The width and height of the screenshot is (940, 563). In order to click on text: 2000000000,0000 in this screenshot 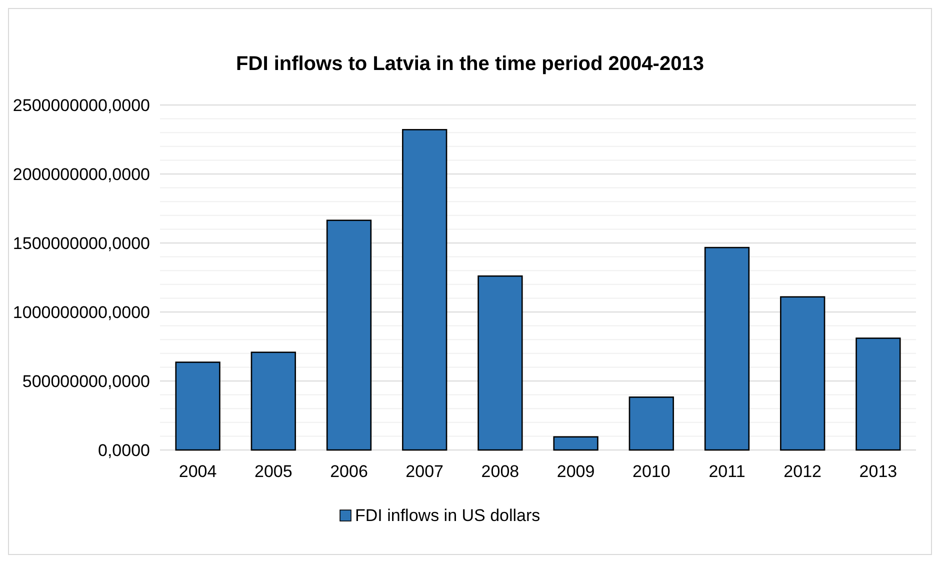, I will do `click(81, 174)`.